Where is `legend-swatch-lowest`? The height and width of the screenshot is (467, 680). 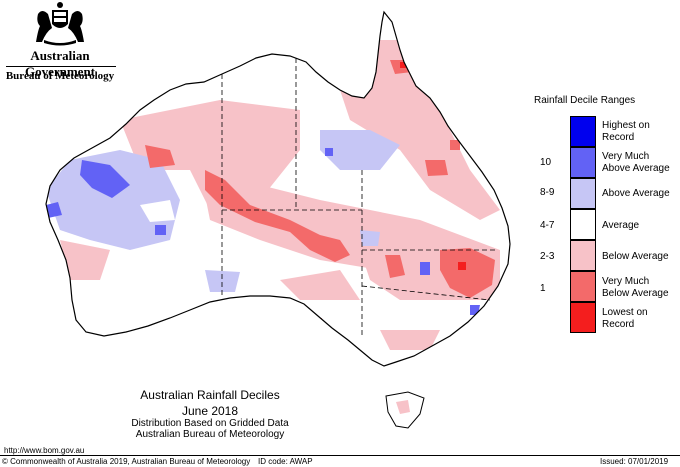 legend-swatch-lowest is located at coordinates (583, 317).